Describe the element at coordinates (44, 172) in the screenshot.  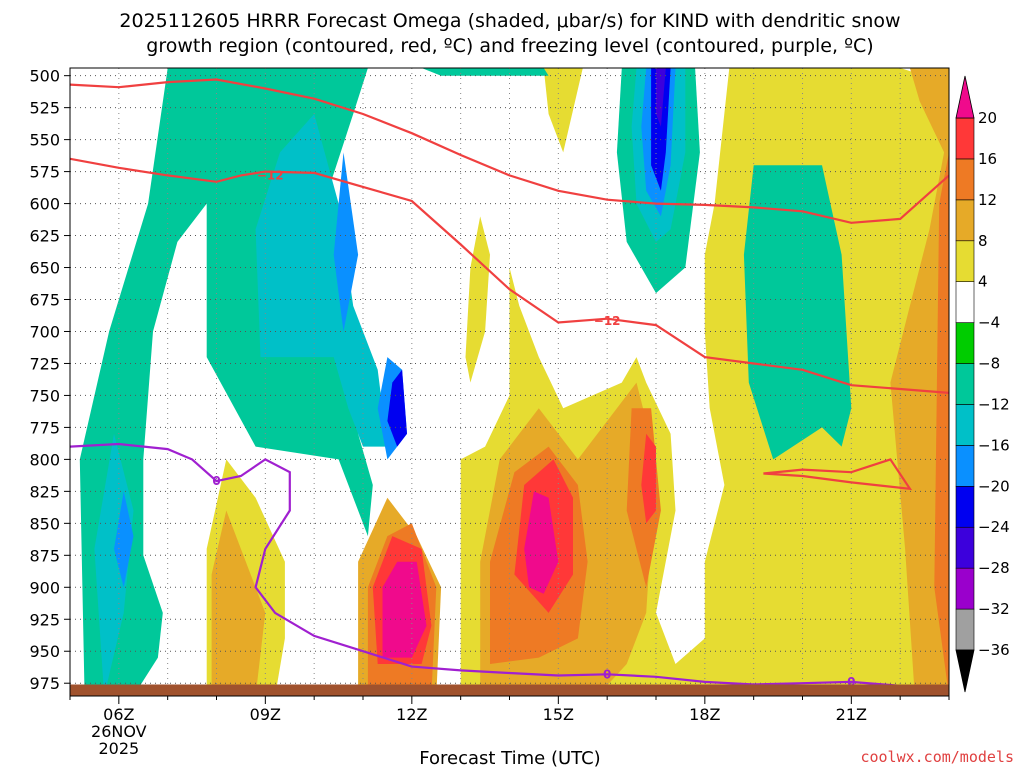
I see `y-tick-label-3: 575` at that location.